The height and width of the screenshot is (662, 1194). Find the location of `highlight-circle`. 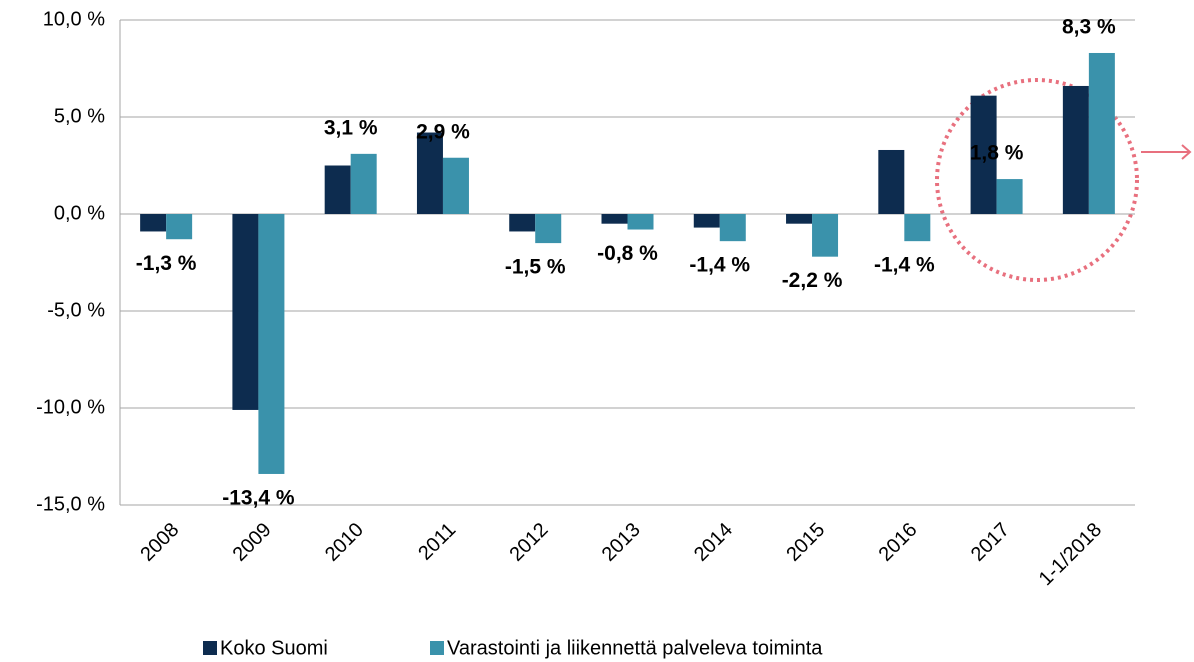

highlight-circle is located at coordinates (1037, 180).